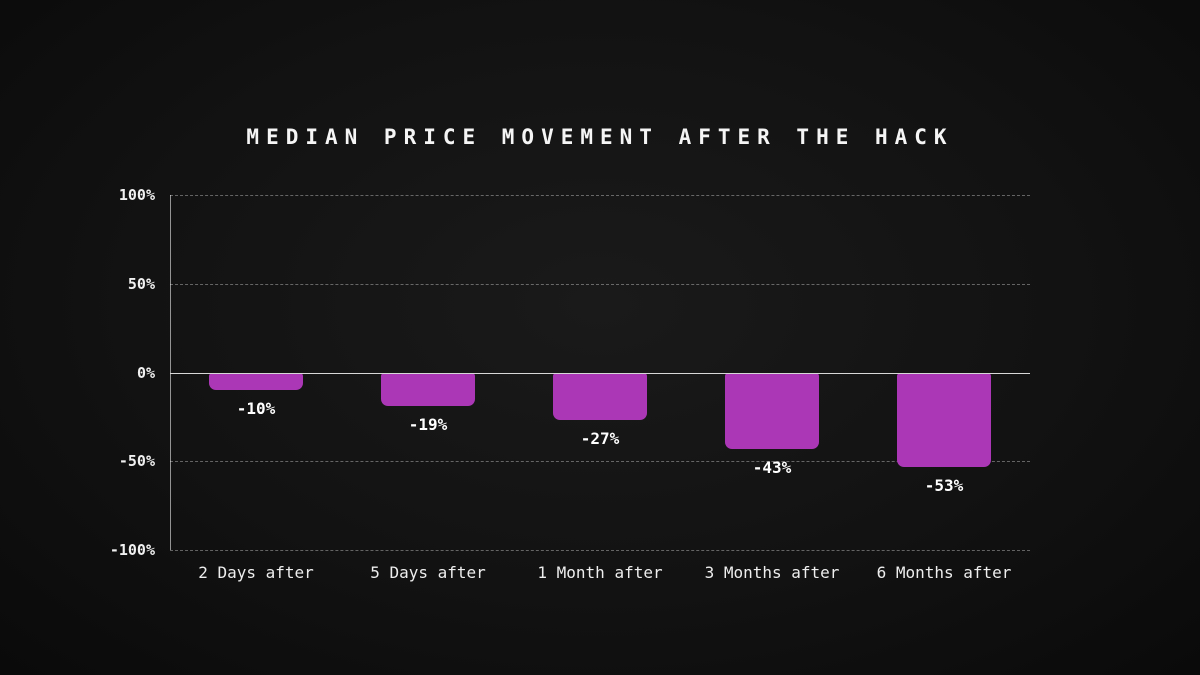 The width and height of the screenshot is (1200, 675). What do you see at coordinates (600, 137) in the screenshot?
I see `chart-title: MEDIAN PRICE MOVEMENT AFTER THE HACK` at bounding box center [600, 137].